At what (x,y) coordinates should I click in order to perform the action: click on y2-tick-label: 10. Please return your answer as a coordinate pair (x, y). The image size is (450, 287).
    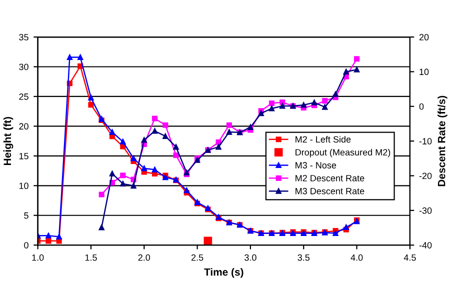
    Looking at the image, I should click on (424, 72).